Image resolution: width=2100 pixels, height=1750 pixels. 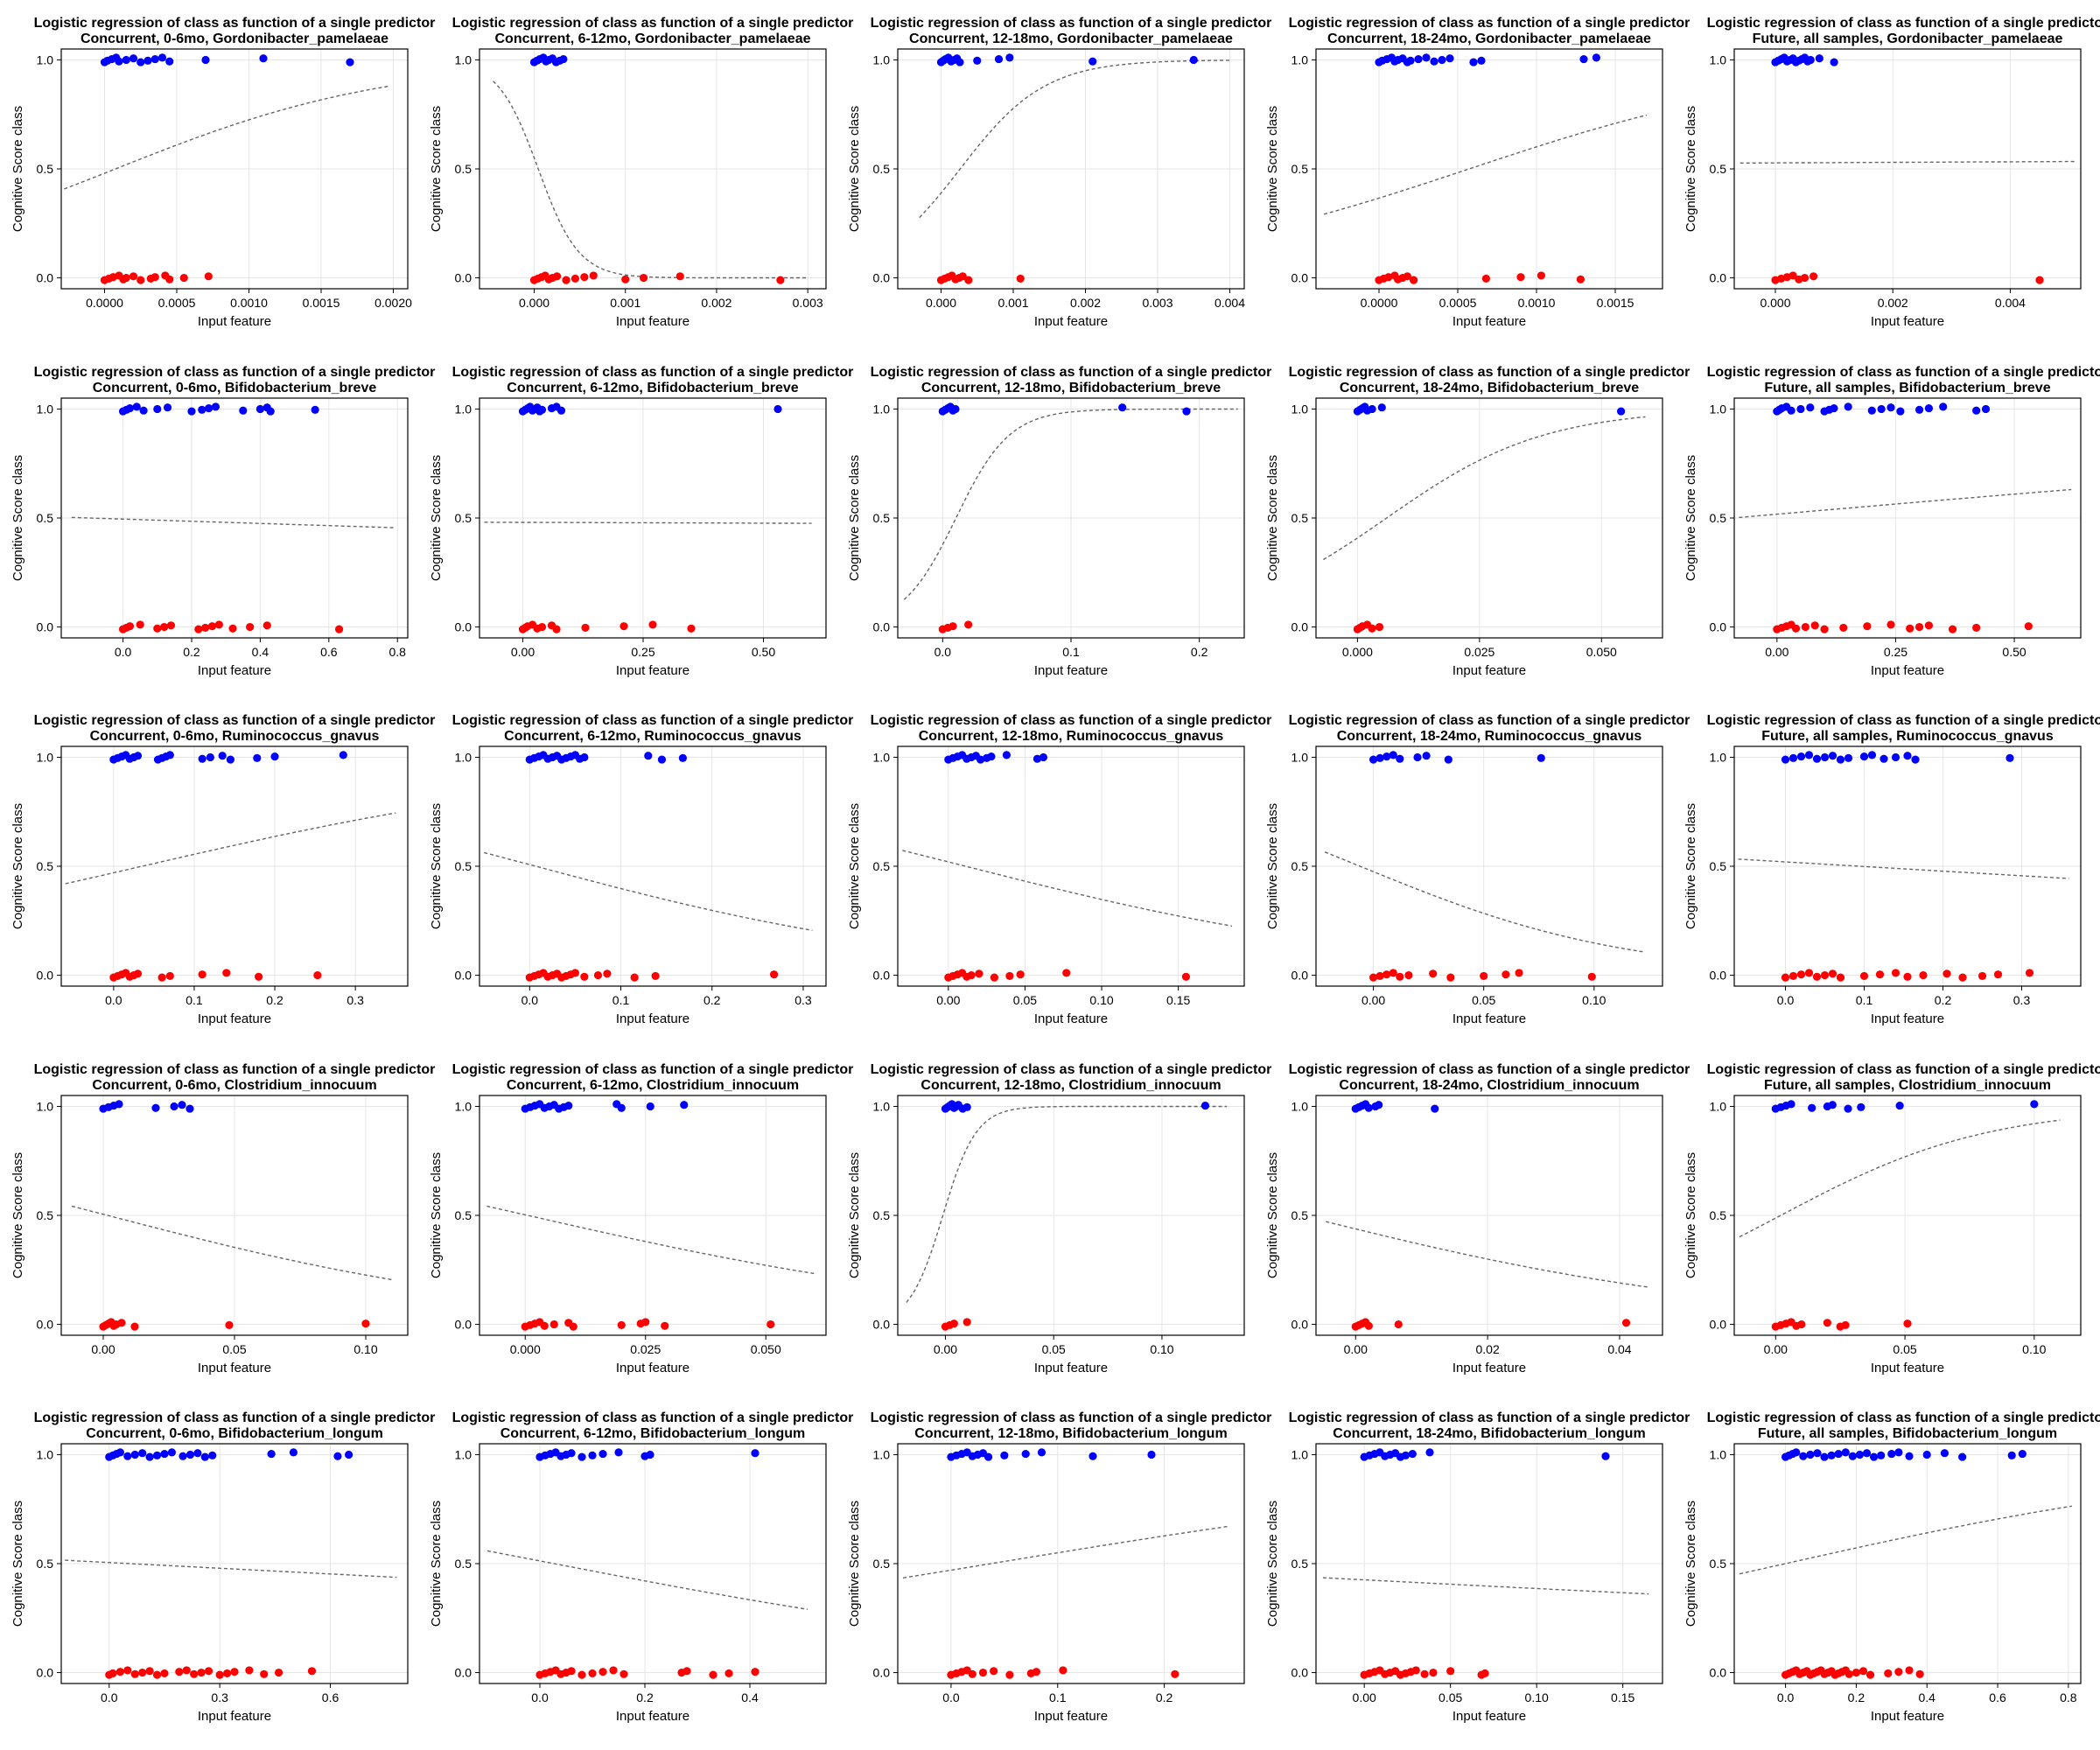 What do you see at coordinates (2034, 1349) in the screenshot?
I see `x-tick-label: 0.10` at bounding box center [2034, 1349].